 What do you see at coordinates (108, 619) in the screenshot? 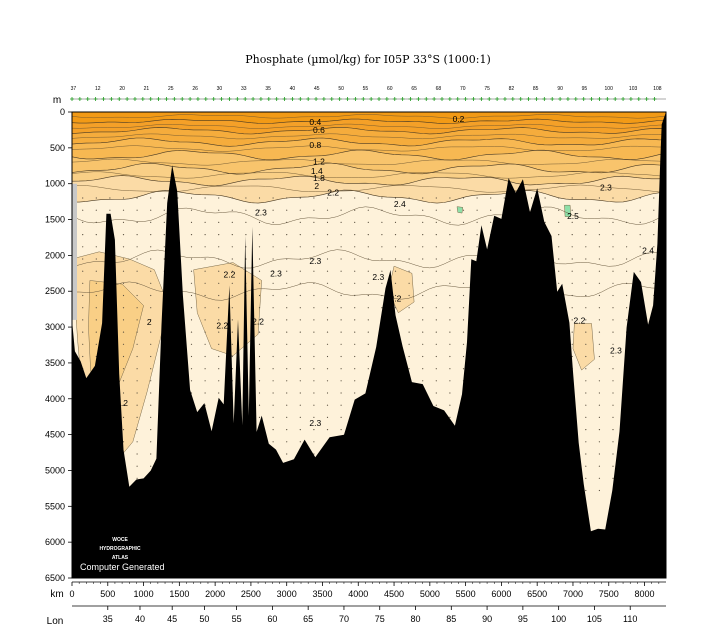
I see `longitude-tick-label: 35` at bounding box center [108, 619].